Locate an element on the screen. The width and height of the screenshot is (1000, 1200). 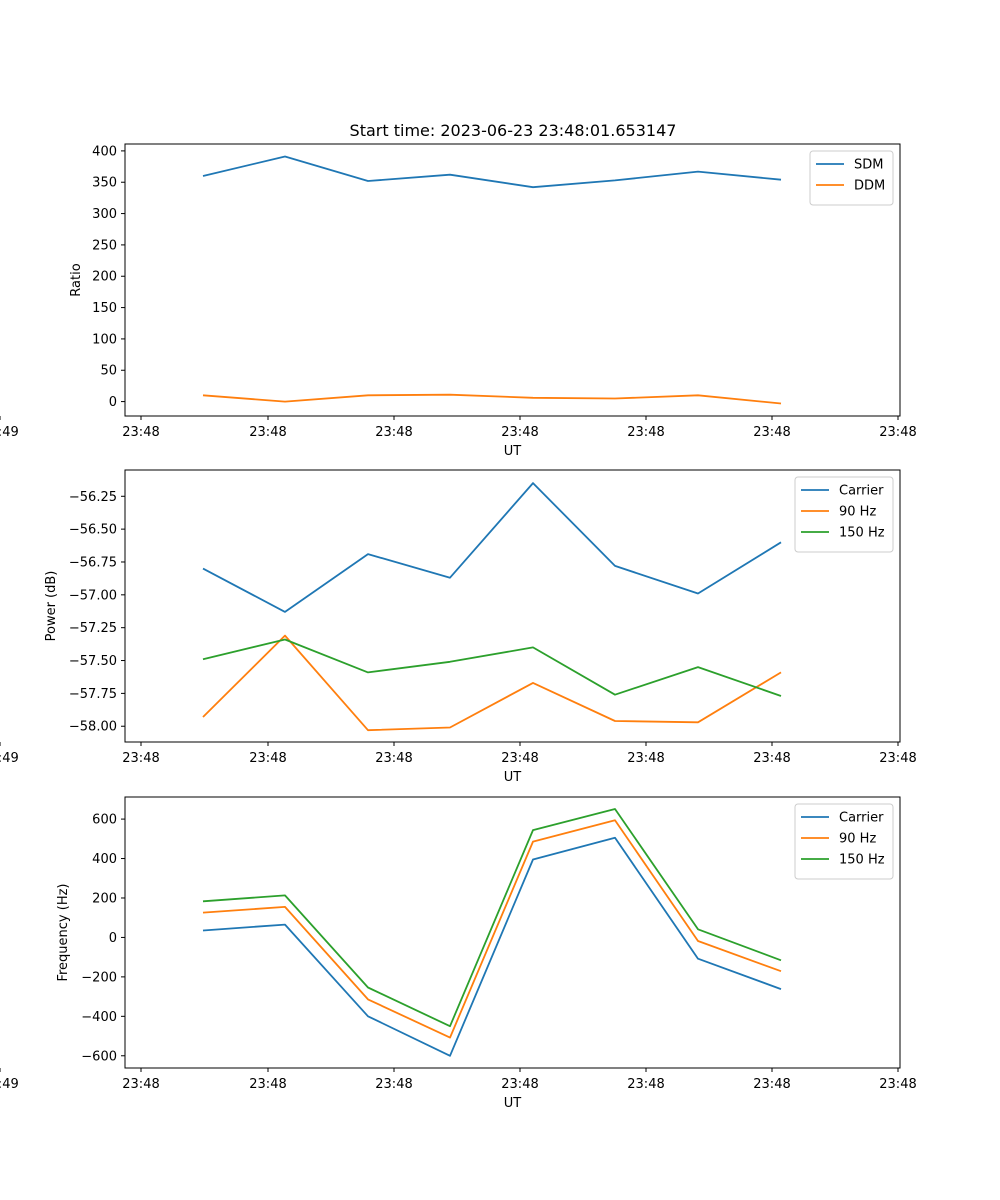
y-tick-label: 350 is located at coordinates (104, 183).